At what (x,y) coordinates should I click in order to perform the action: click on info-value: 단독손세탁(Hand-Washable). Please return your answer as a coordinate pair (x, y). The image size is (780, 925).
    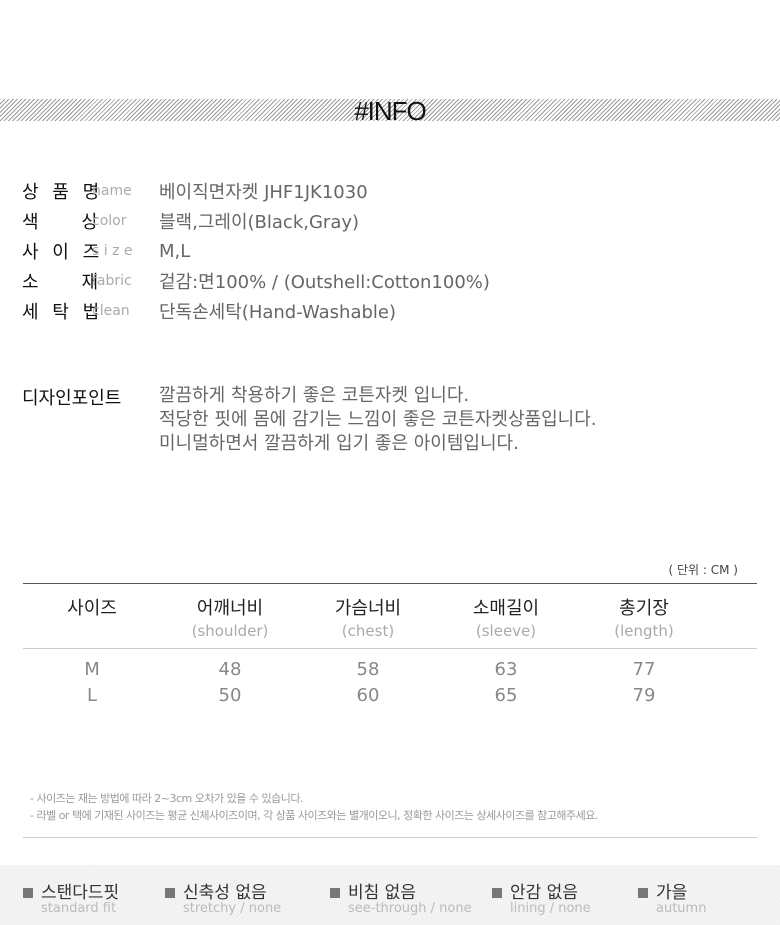
    Looking at the image, I should click on (278, 312).